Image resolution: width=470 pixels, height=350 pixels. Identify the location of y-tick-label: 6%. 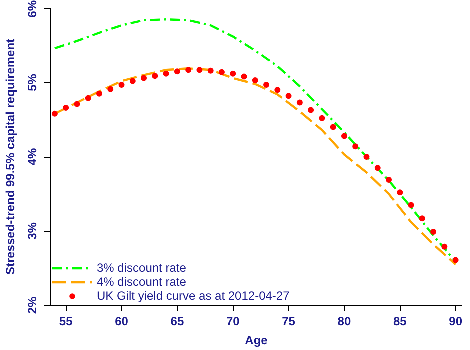
(33, 9).